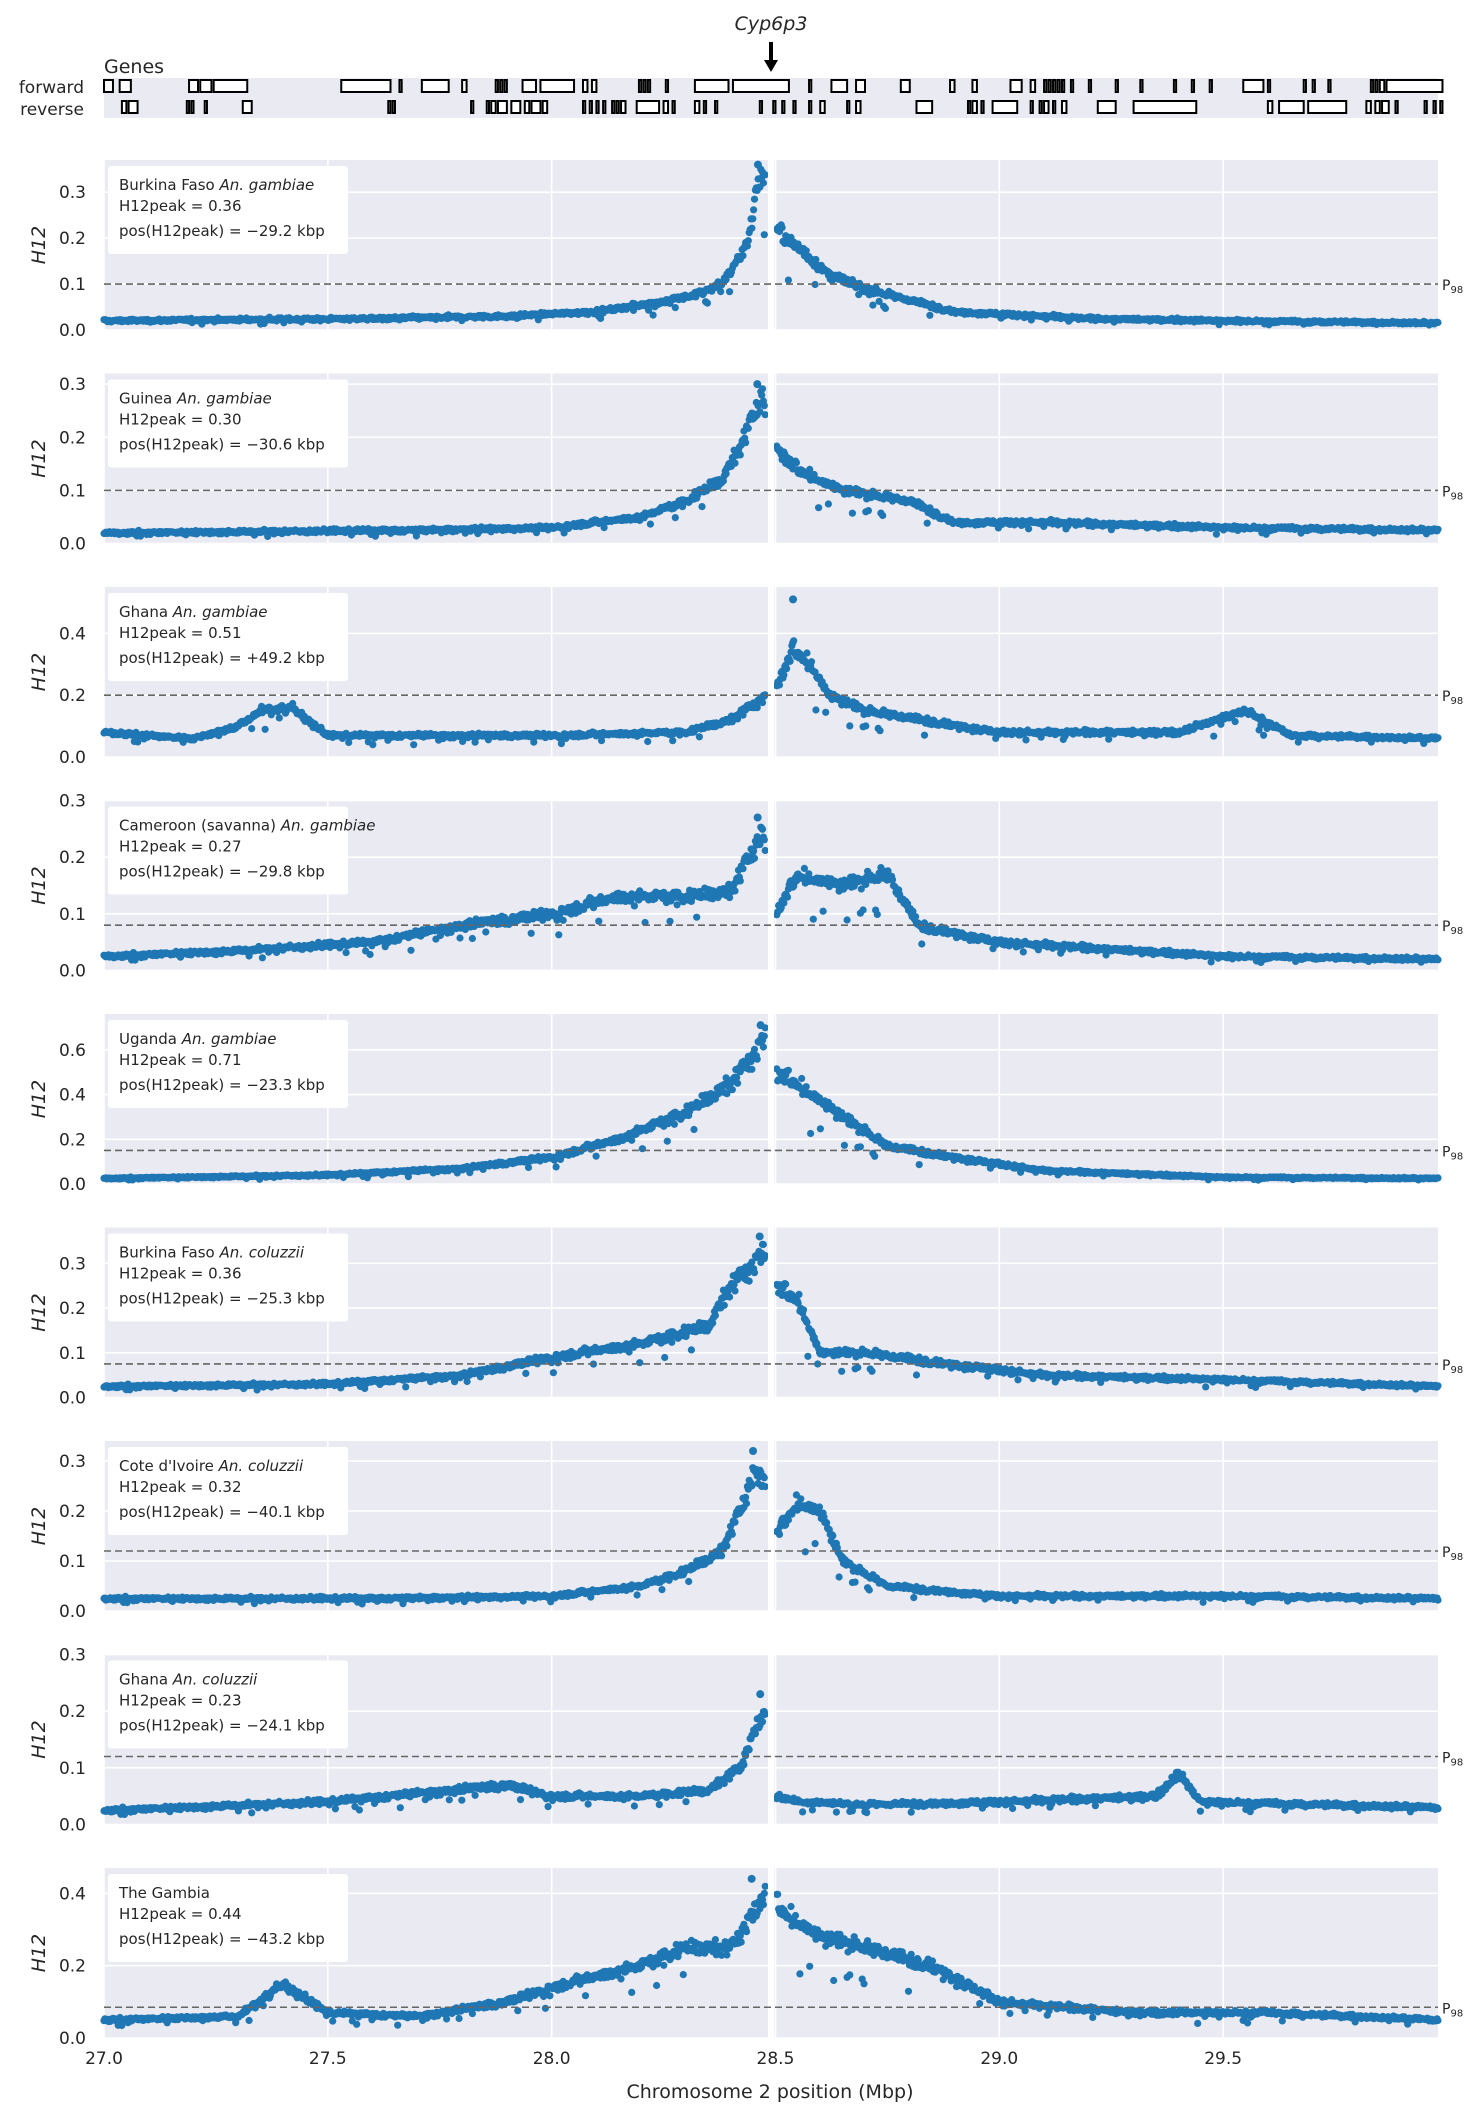 This screenshot has height=2117, width=1482. I want to click on forward-strand-label: forward, so click(51, 88).